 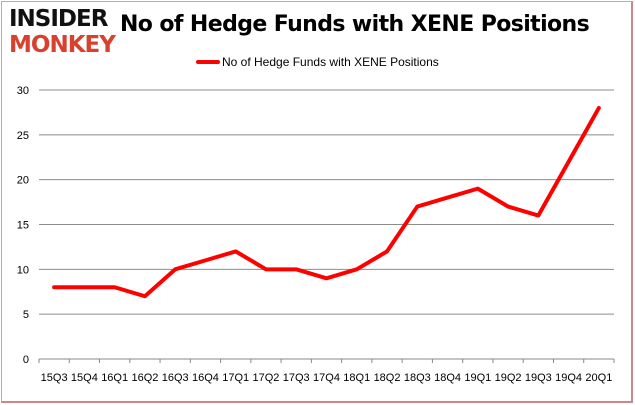 What do you see at coordinates (330, 62) in the screenshot?
I see `legend-label: No of Hedge Funds with XENE Positions` at bounding box center [330, 62].